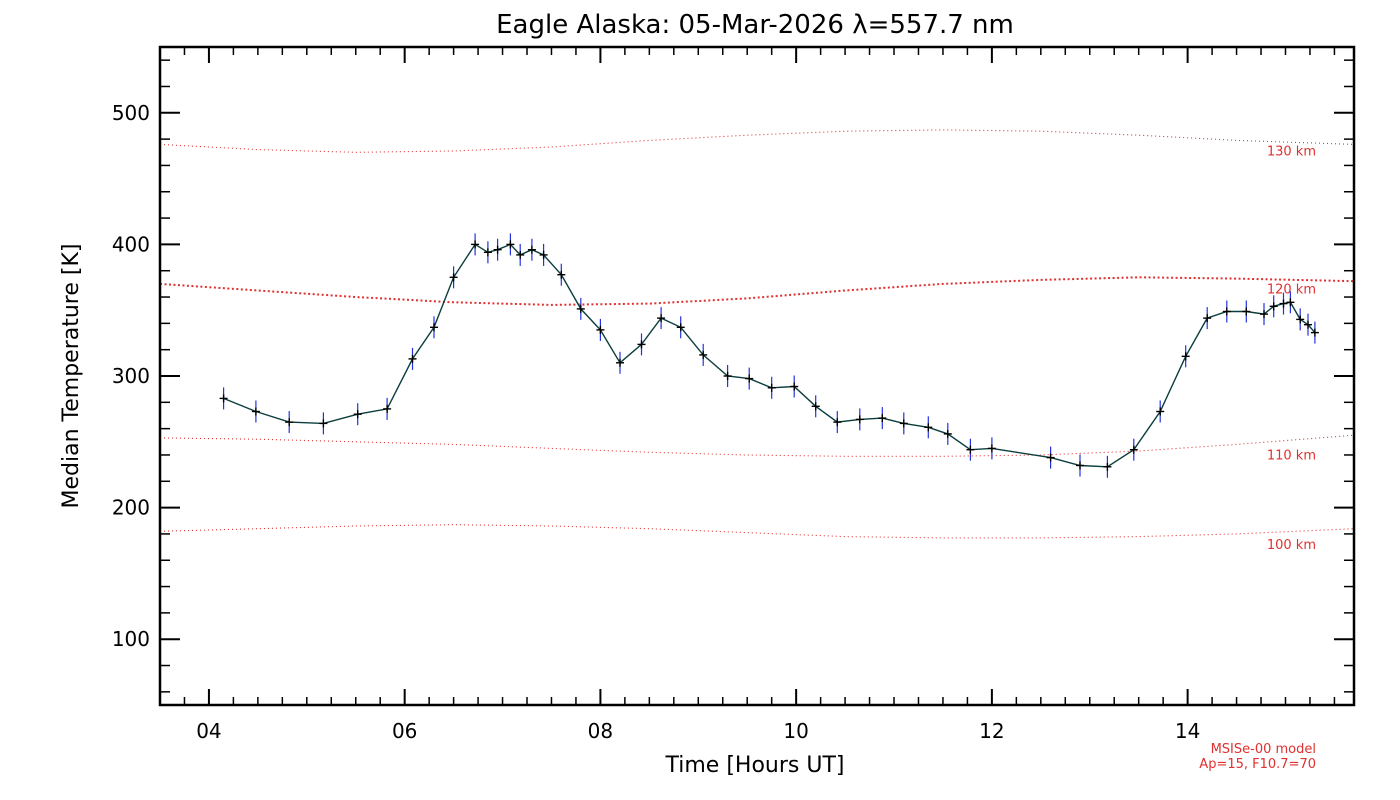 The image size is (1400, 800). What do you see at coordinates (795, 731) in the screenshot?
I see `x-tick-label: 10` at bounding box center [795, 731].